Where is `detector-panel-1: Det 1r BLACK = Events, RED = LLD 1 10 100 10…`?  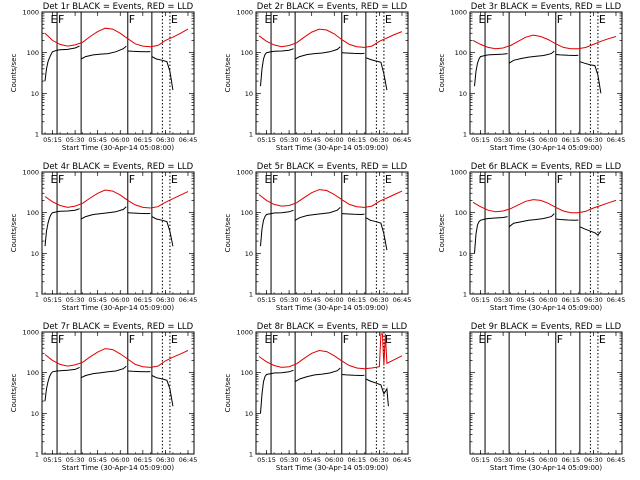
detector-panel-1: Det 1r BLACK = Events, RED = LLD 1 10 100 10… is located at coordinates (103, 77).